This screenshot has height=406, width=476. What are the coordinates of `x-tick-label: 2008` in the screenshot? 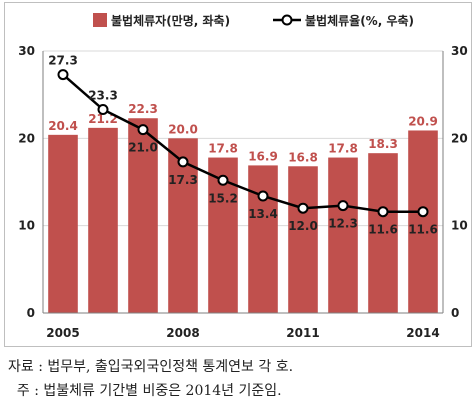 It's located at (182, 333).